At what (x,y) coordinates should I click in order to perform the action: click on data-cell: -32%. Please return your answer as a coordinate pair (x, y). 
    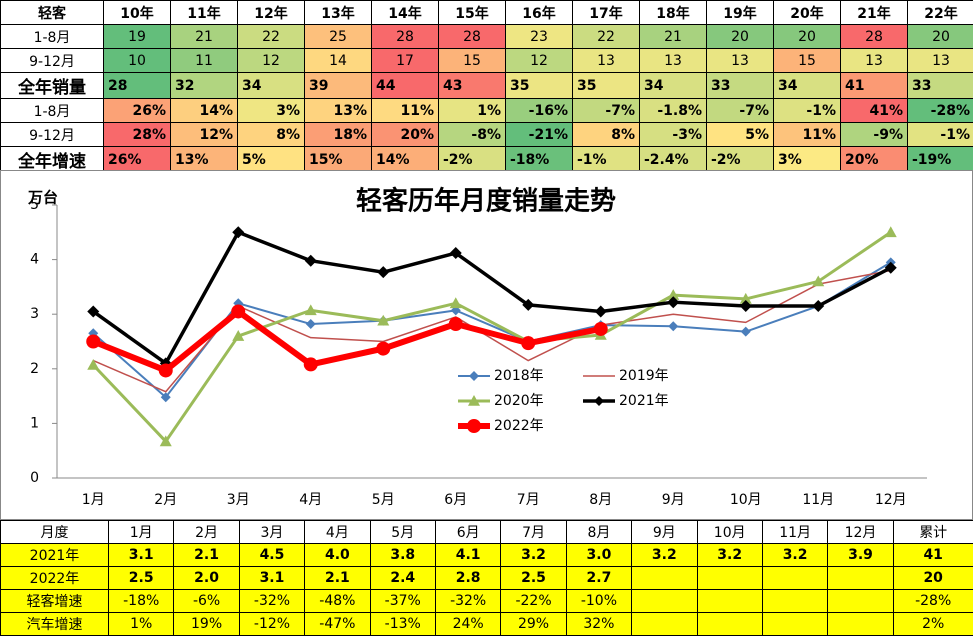
    Looking at the image, I should click on (272, 601).